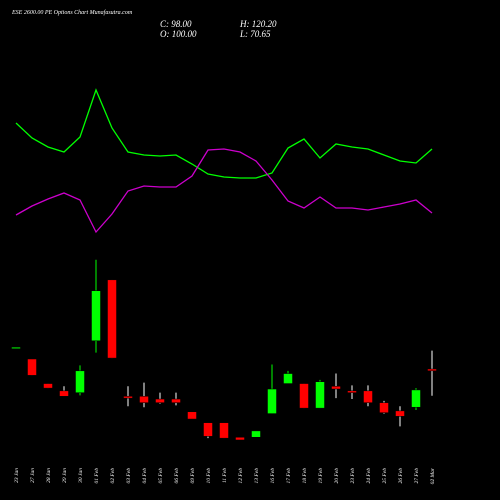 This screenshot has width=500, height=500. What do you see at coordinates (17, 475) in the screenshot?
I see `x-tick-label: 23 Jan` at bounding box center [17, 475].